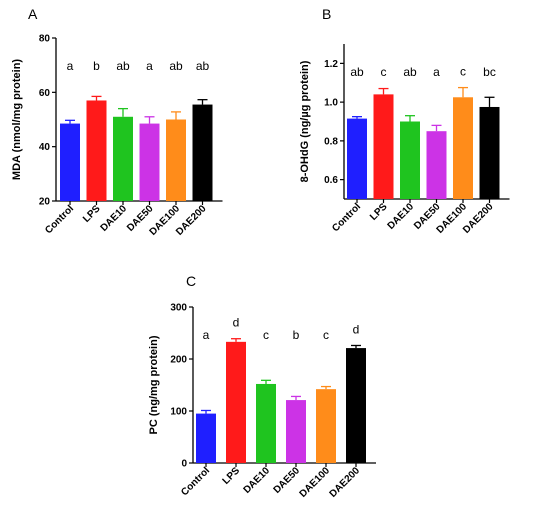 This screenshot has height=522, width=550. I want to click on y-tick-label: 0.6, so click(331, 180).